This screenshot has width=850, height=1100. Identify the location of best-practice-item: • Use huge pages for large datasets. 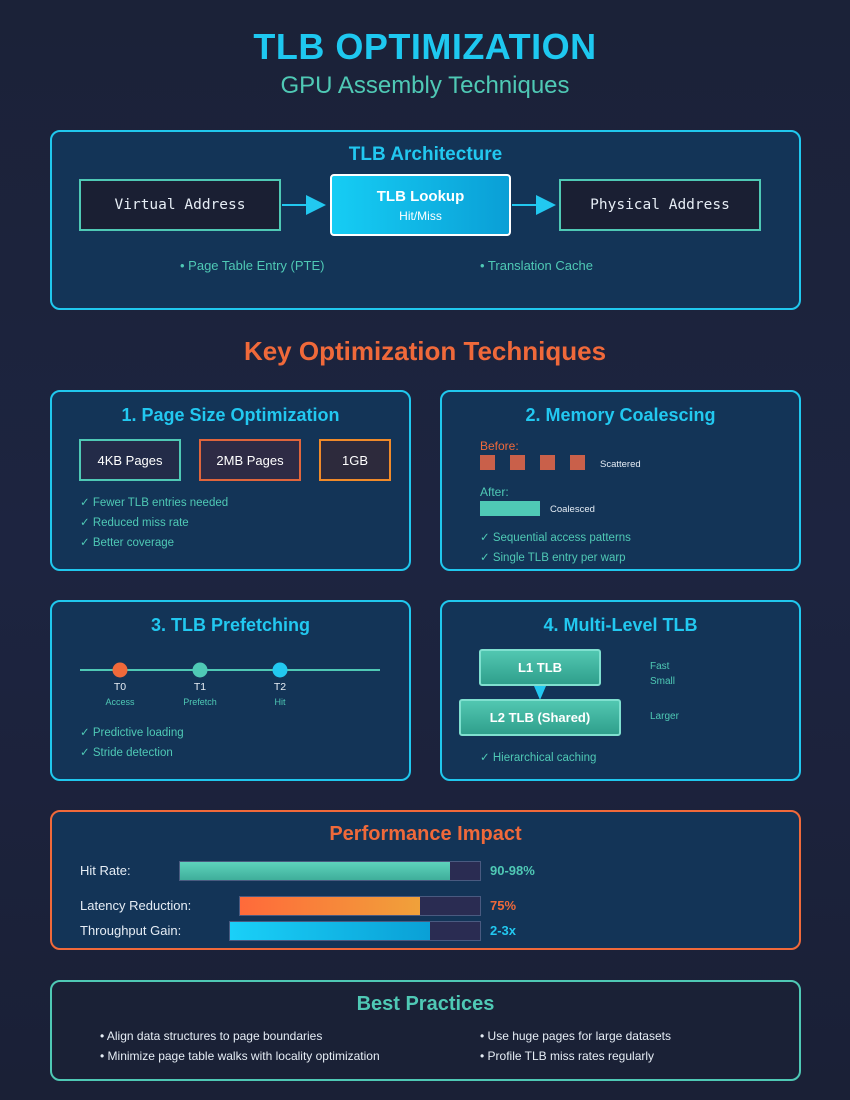
(575, 1036).